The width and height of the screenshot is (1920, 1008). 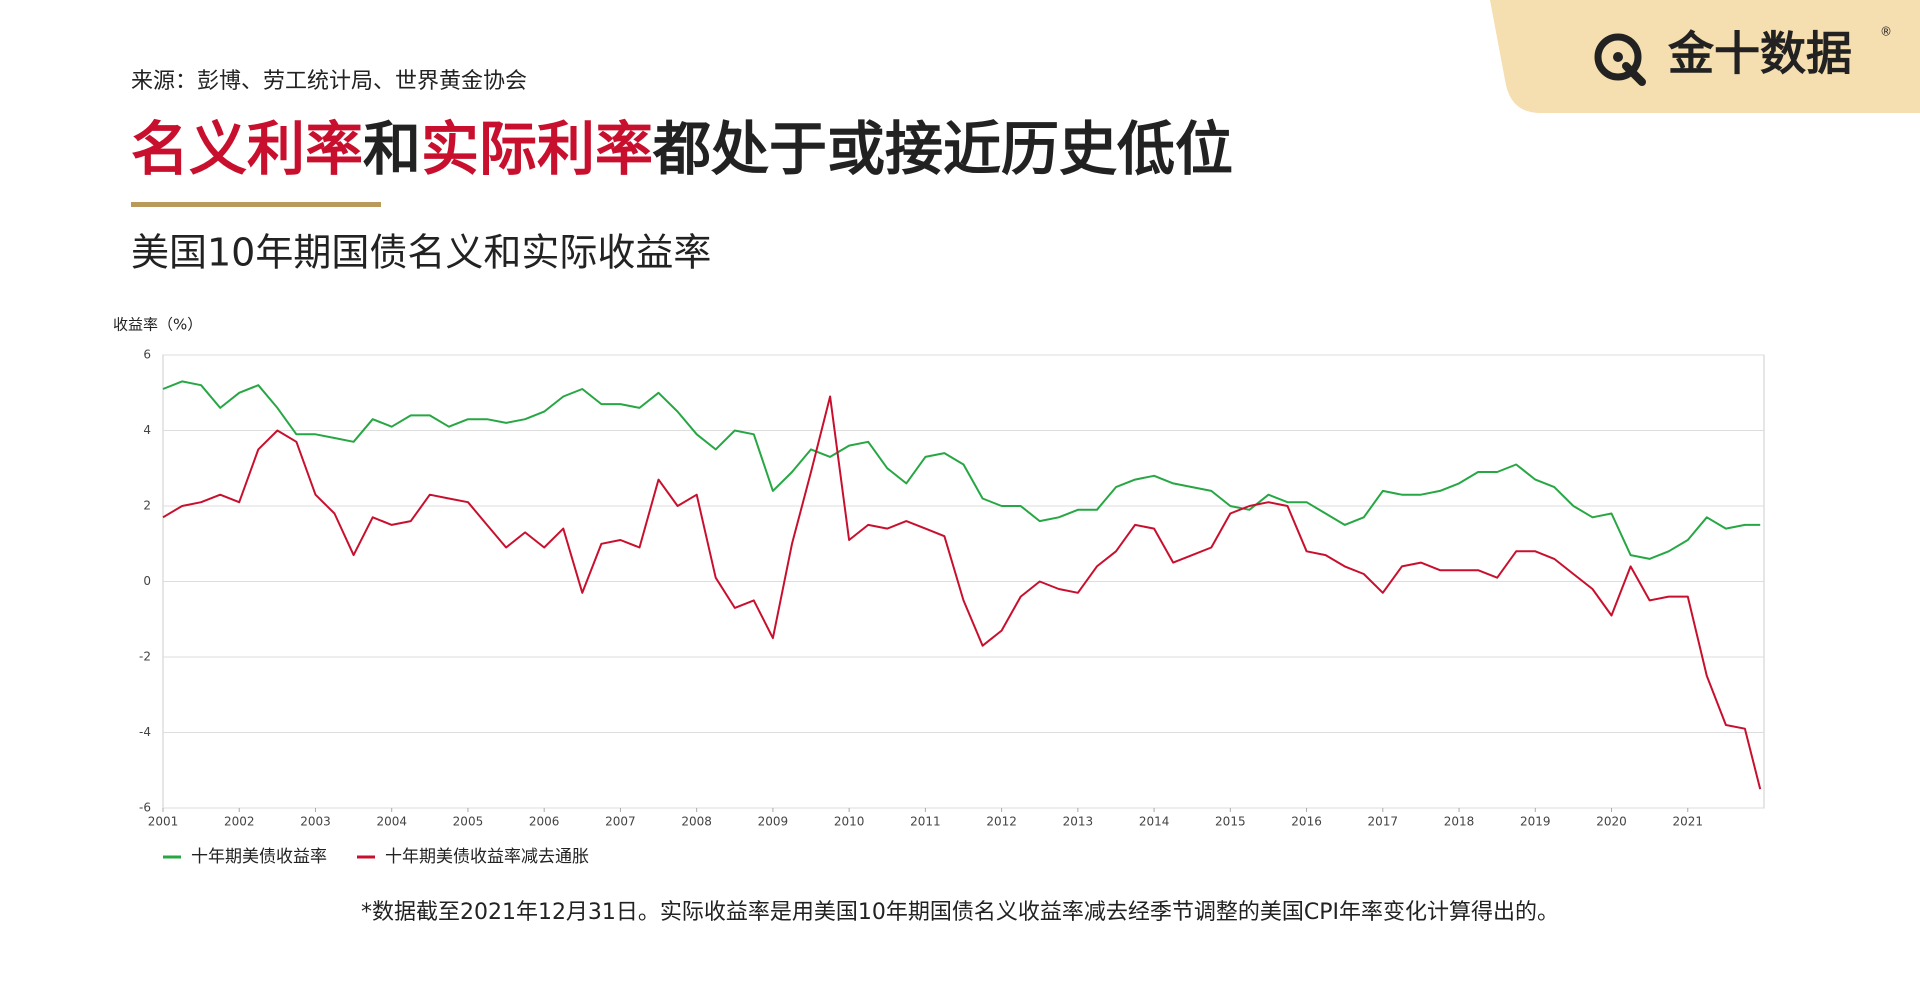 What do you see at coordinates (421, 253) in the screenshot?
I see `chart-title: 美国10年期国债名义和实际收益率` at bounding box center [421, 253].